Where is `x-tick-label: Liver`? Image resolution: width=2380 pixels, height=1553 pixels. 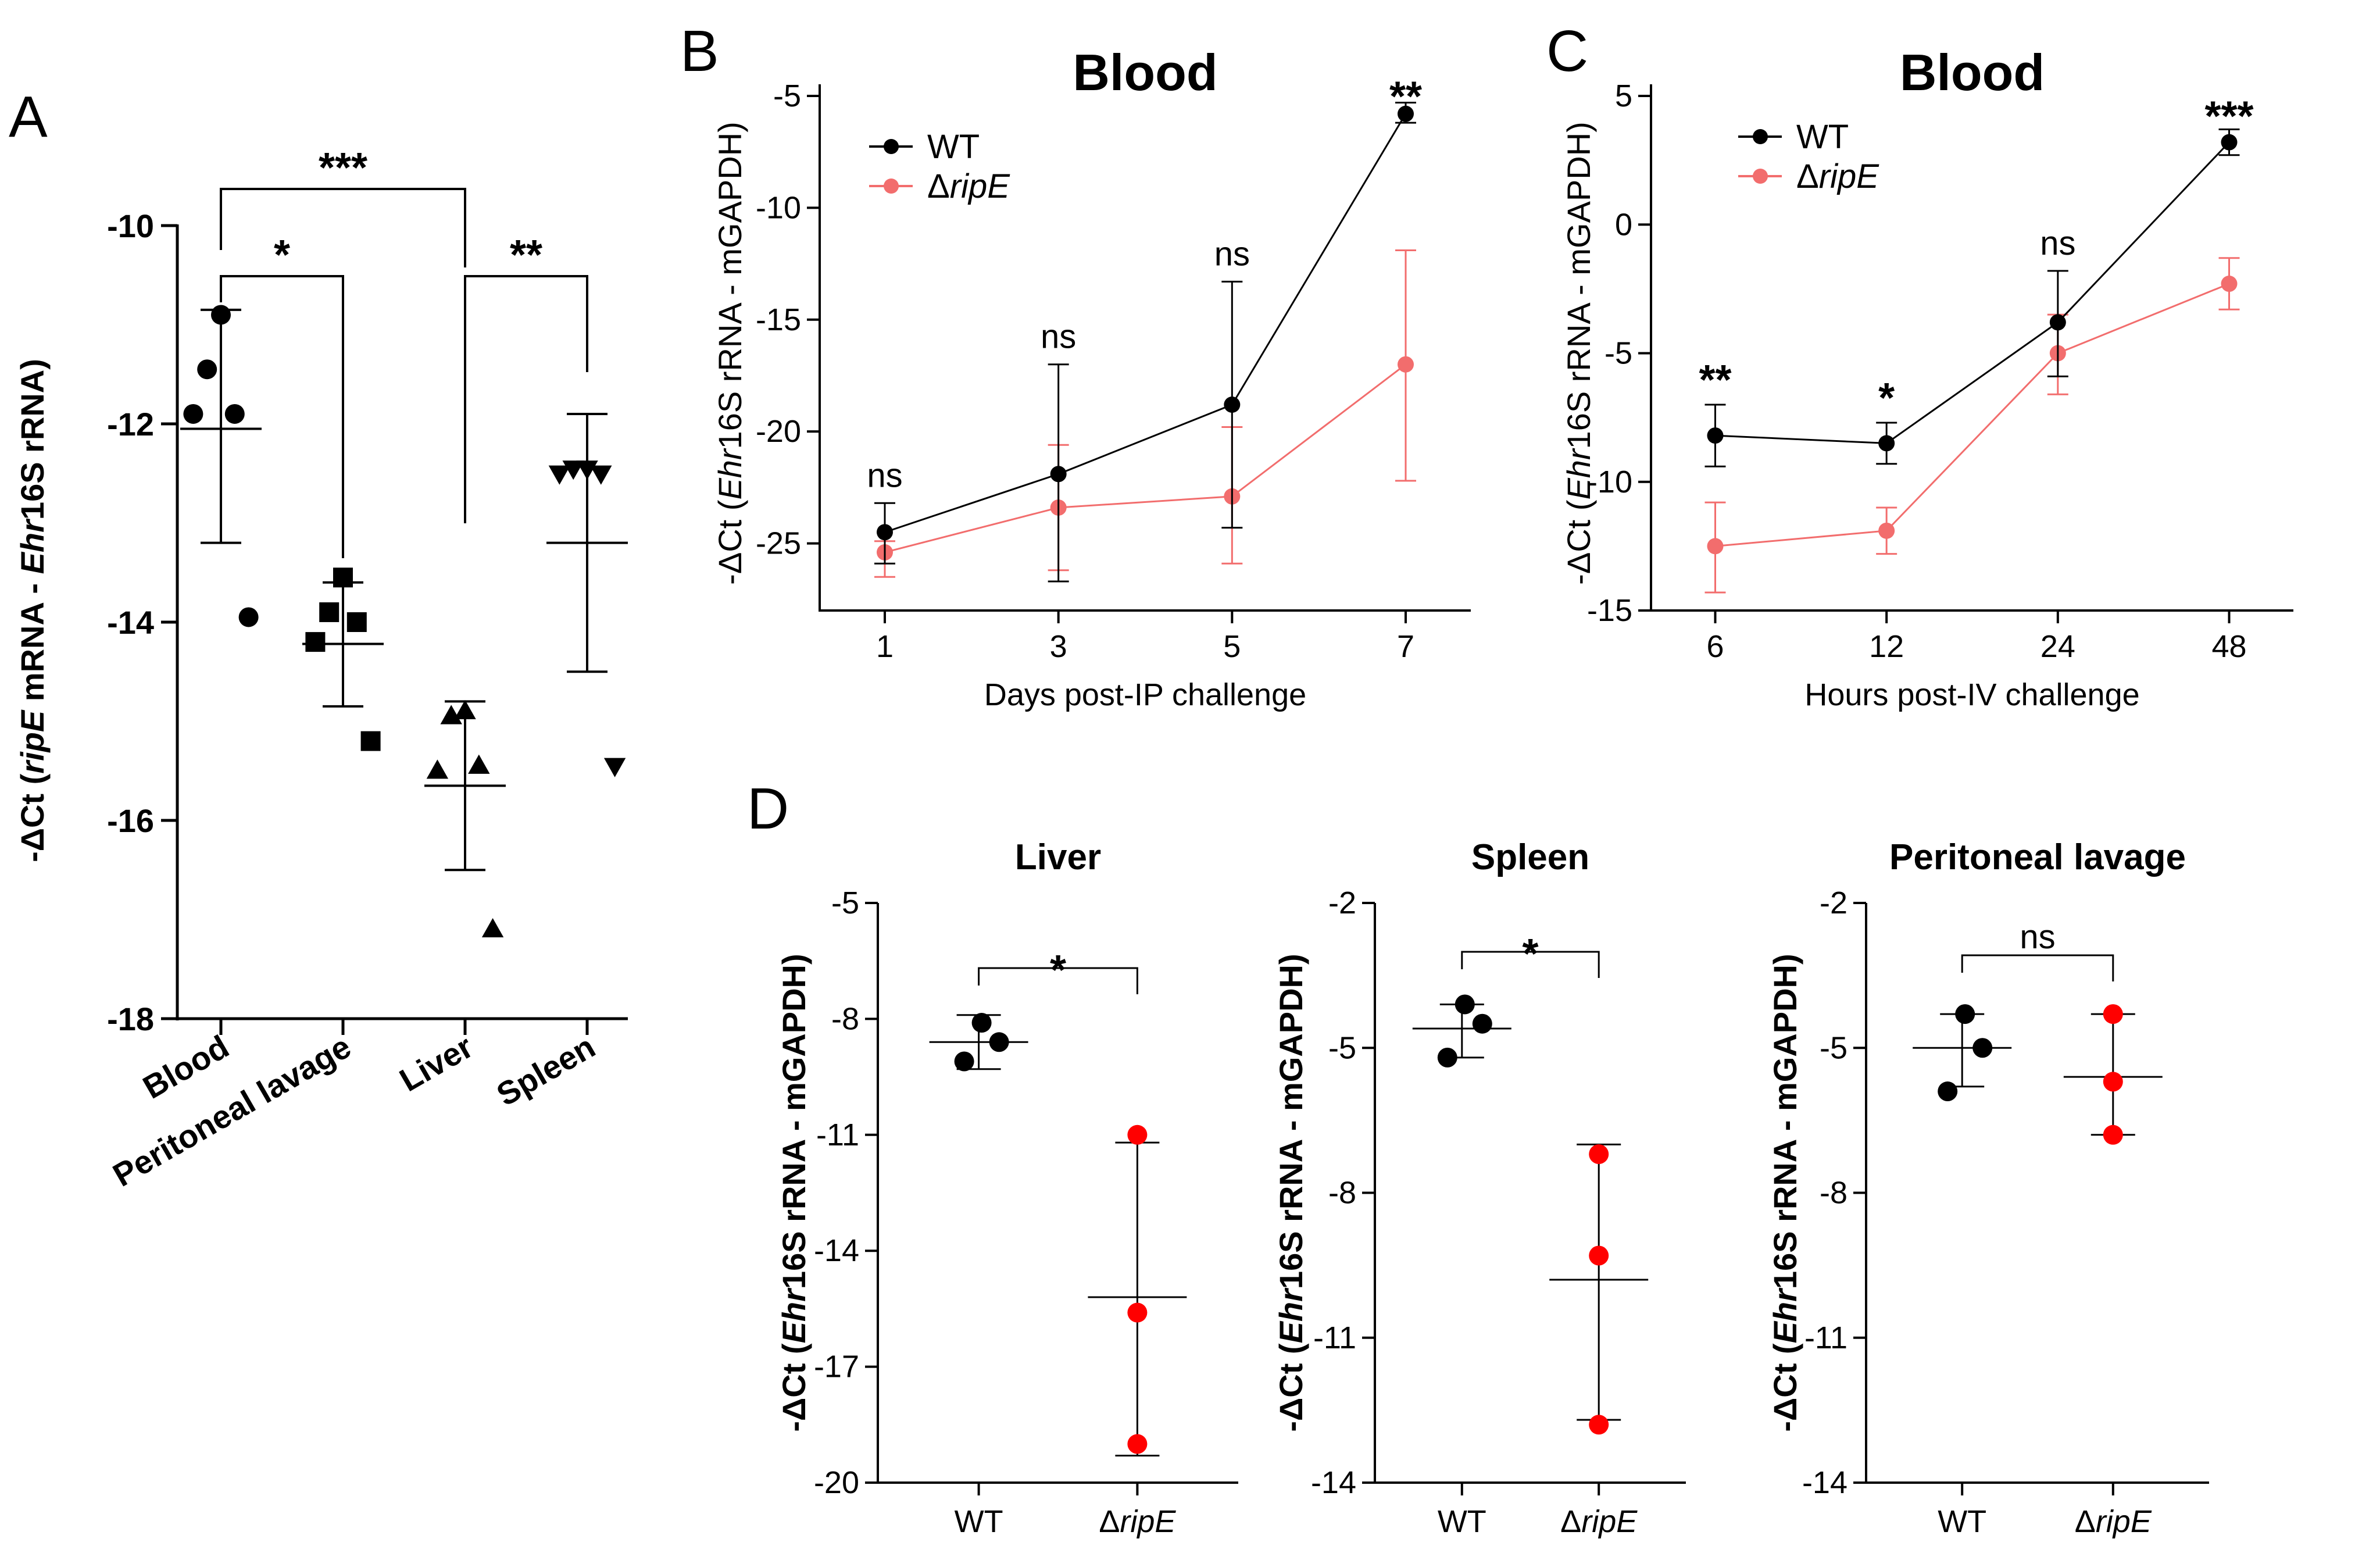
x-tick-label: Liver is located at coordinates (437, 1063).